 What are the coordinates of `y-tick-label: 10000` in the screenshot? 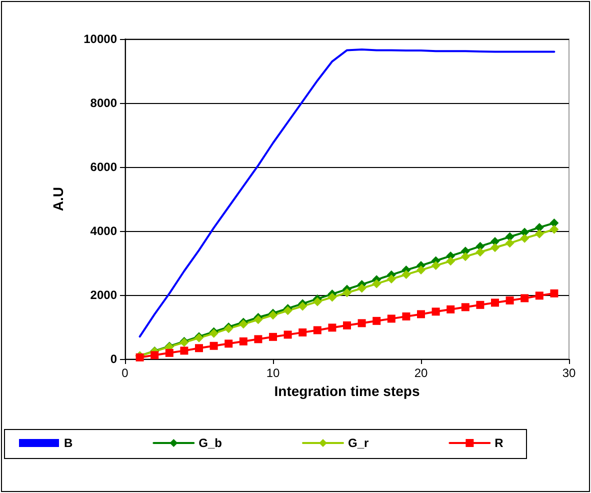 It's located at (101, 39).